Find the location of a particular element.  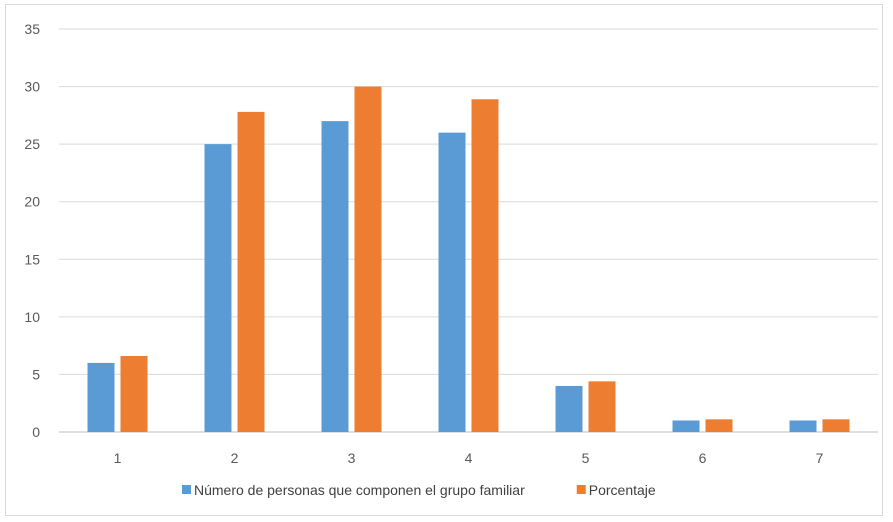

y-tick-label: 20 is located at coordinates (32, 202).